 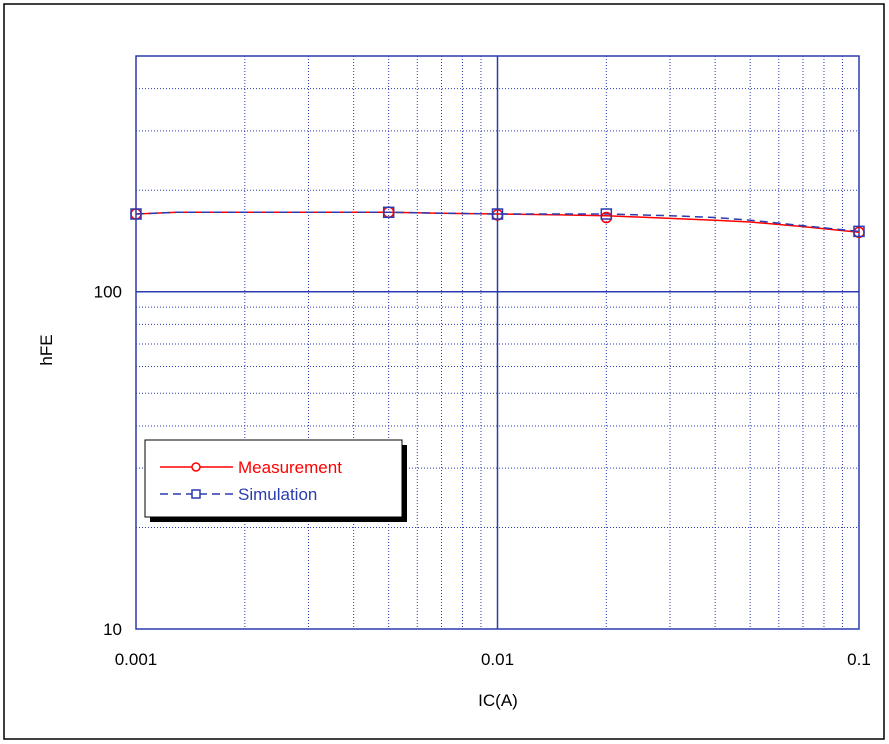 I want to click on series-curves, so click(x=497, y=222).